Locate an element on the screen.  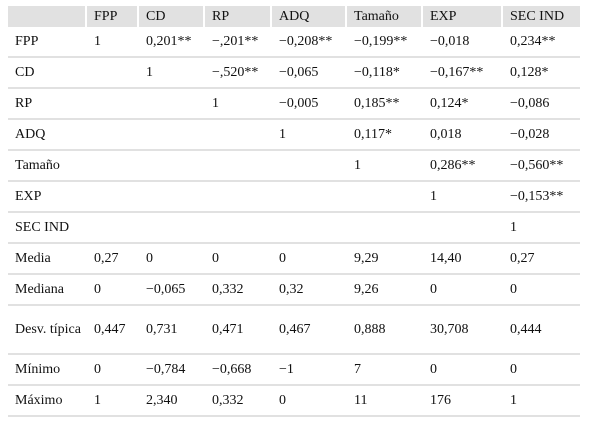
table-row: SEC IND 1 is located at coordinates (294, 228).